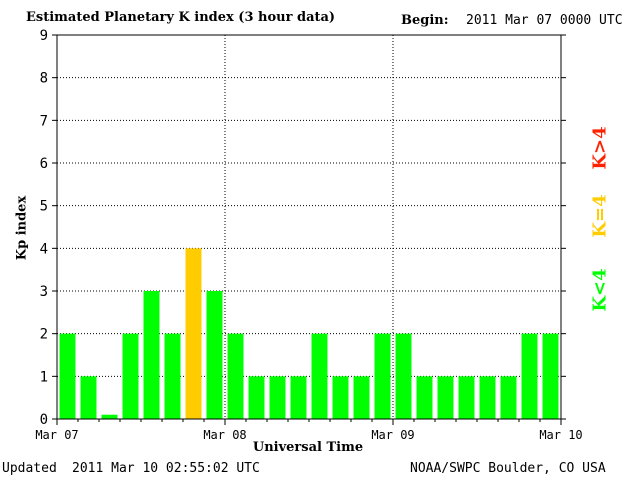  Describe the element at coordinates (44, 36) in the screenshot. I see `y-tick-label: 9` at that location.